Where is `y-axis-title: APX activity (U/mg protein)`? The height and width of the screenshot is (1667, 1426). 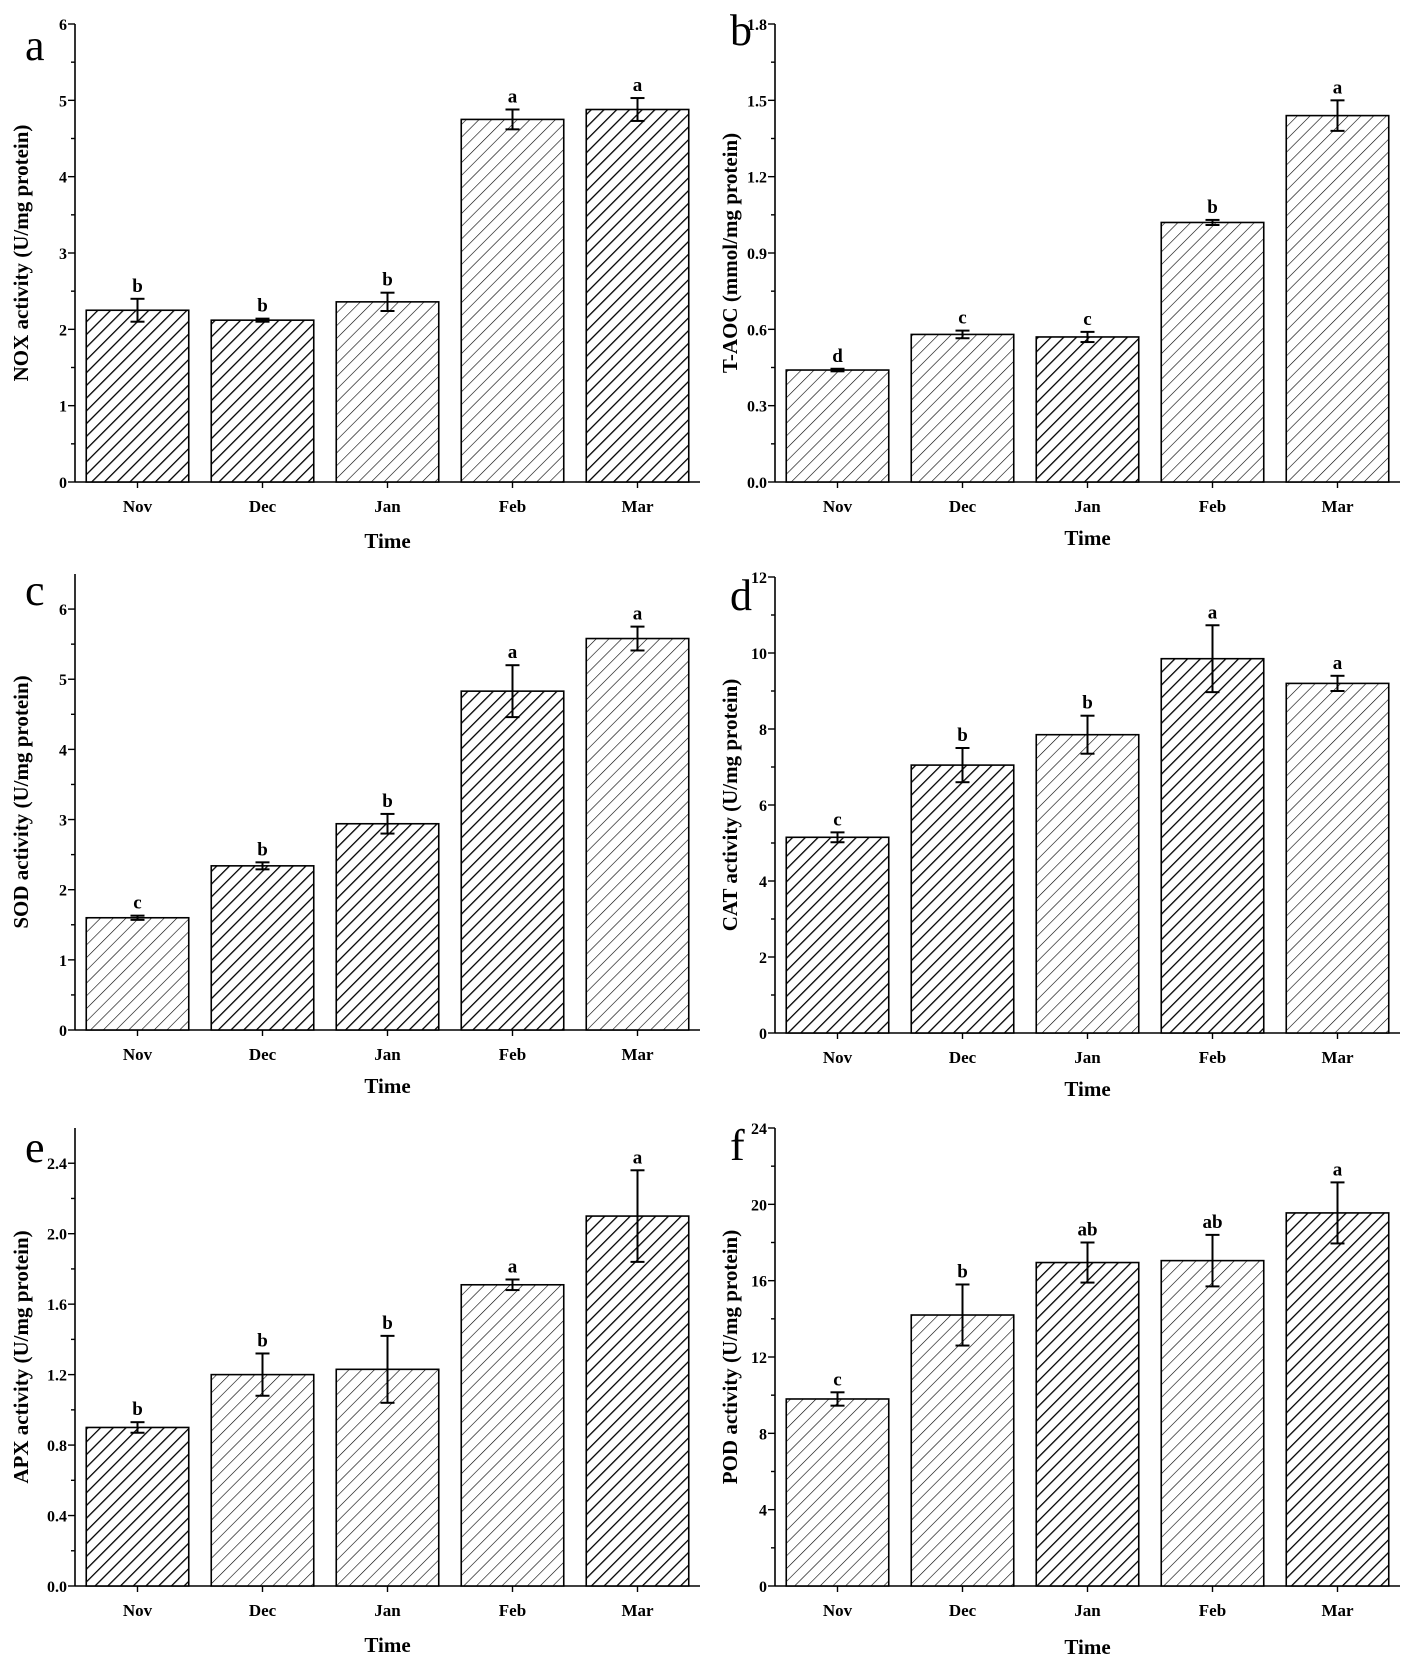 y-axis-title: APX activity (U/mg protein) is located at coordinates (21, 1356).